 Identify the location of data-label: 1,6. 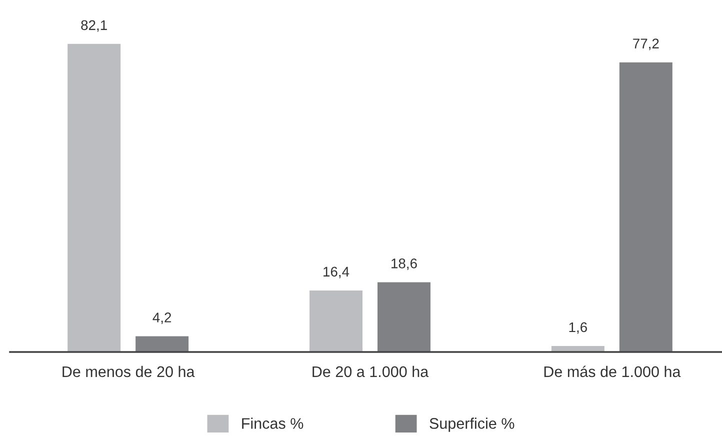
(578, 328).